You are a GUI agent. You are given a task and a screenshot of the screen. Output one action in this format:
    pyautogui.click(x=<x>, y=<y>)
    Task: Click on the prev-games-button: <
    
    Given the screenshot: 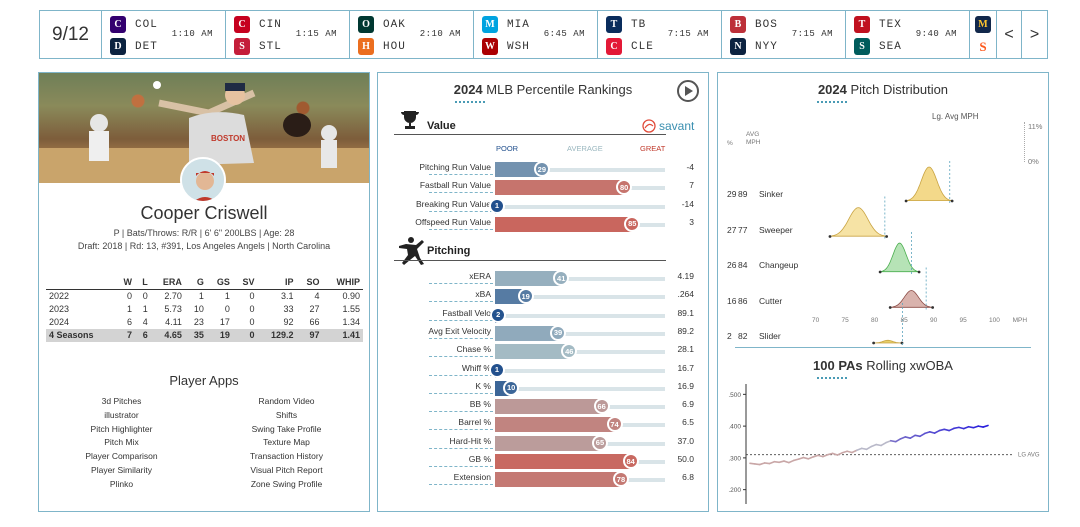 What is the action you would take?
    pyautogui.click(x=1009, y=34)
    